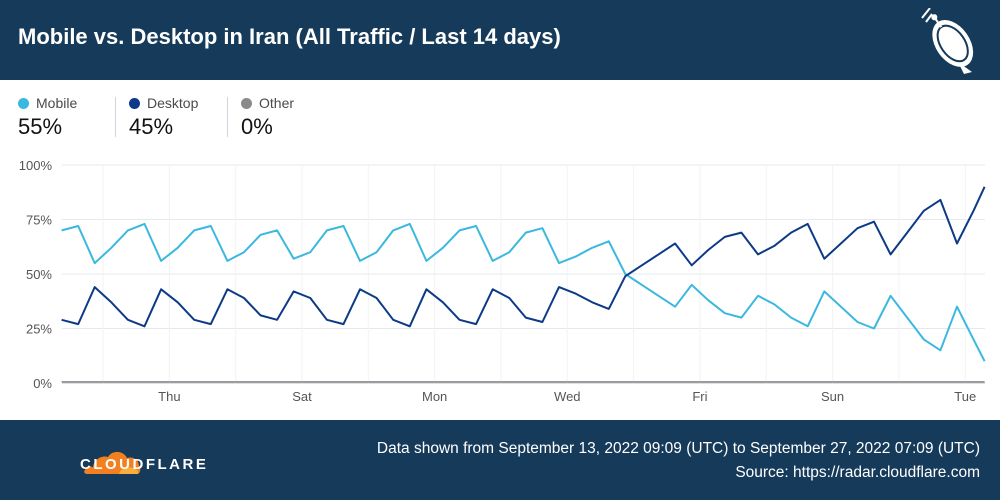 This screenshot has height=500, width=1000. I want to click on x-tick-label: Thu, so click(169, 396).